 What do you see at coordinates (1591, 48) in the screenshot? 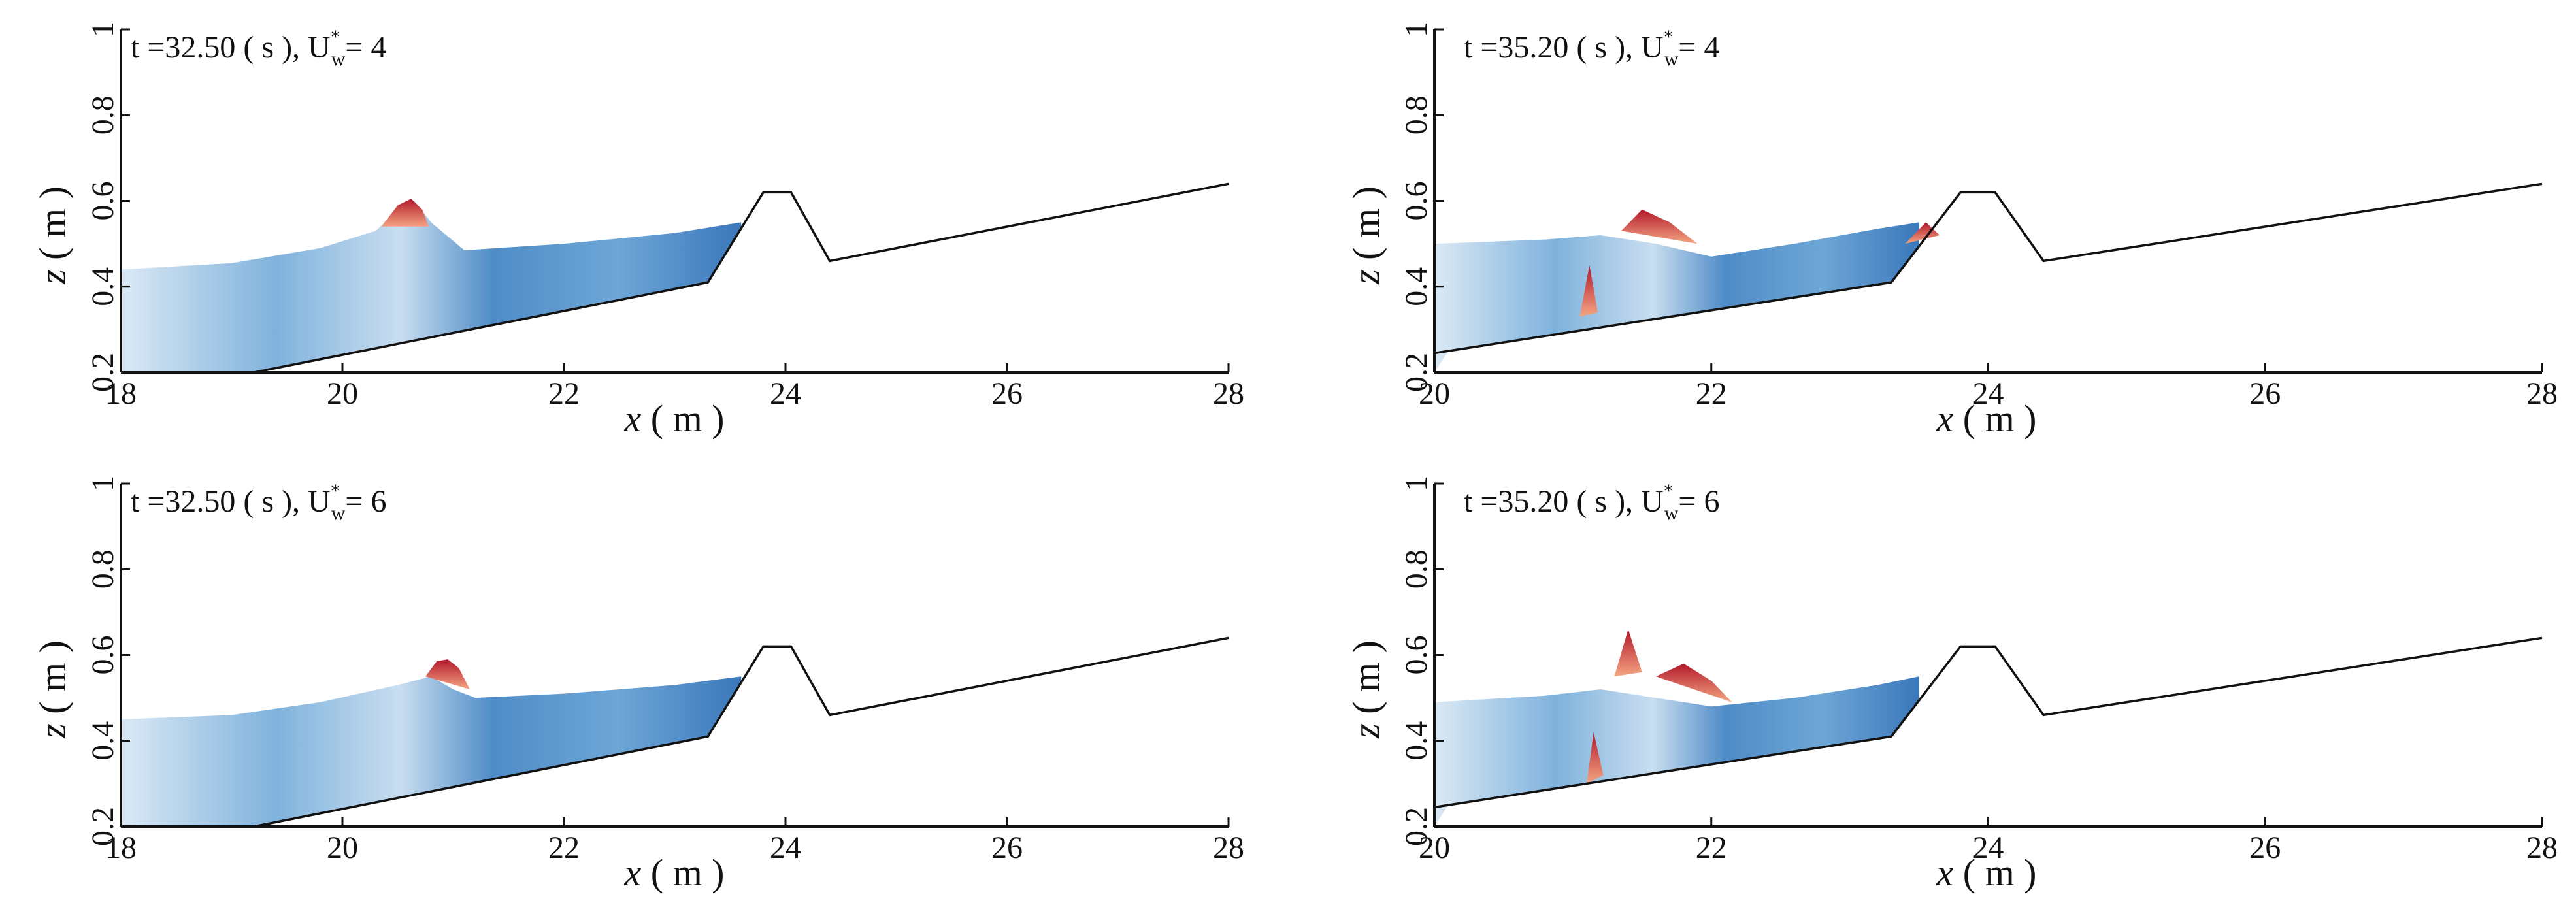
I see `panel-title: t =35.20 ( s ), U* w= 4` at bounding box center [1591, 48].